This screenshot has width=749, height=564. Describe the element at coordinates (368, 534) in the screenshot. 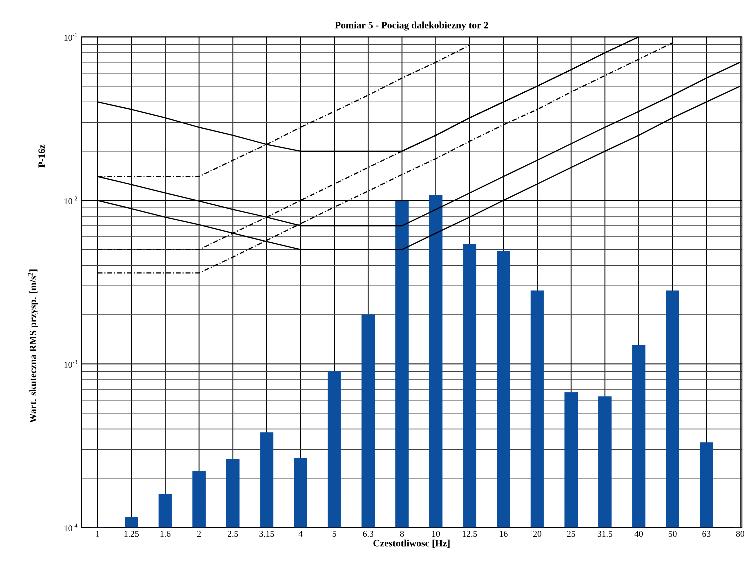

I see `x-tick-label: 6.3` at that location.